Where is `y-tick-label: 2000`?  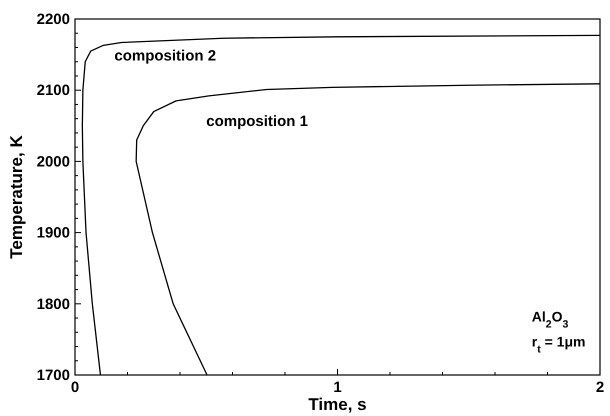
y-tick-label: 2000 is located at coordinates (53, 161).